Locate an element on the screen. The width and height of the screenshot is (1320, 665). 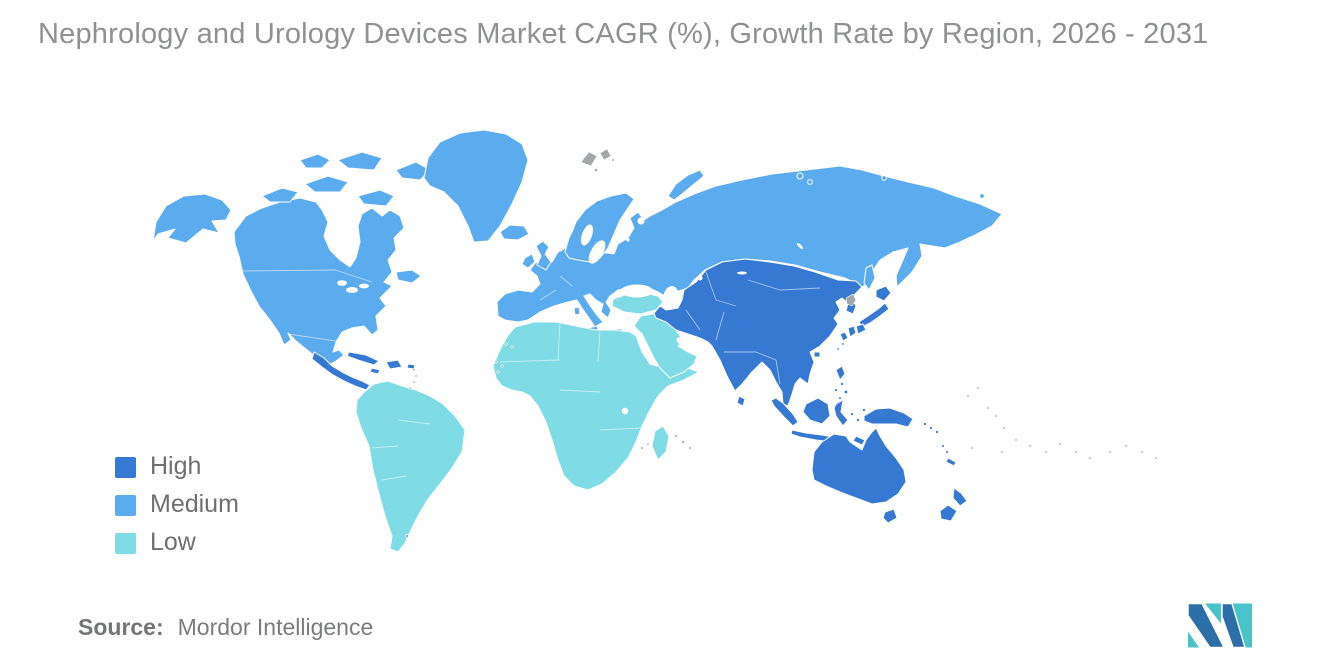
lake-erie-ontario is located at coordinates (364, 286).